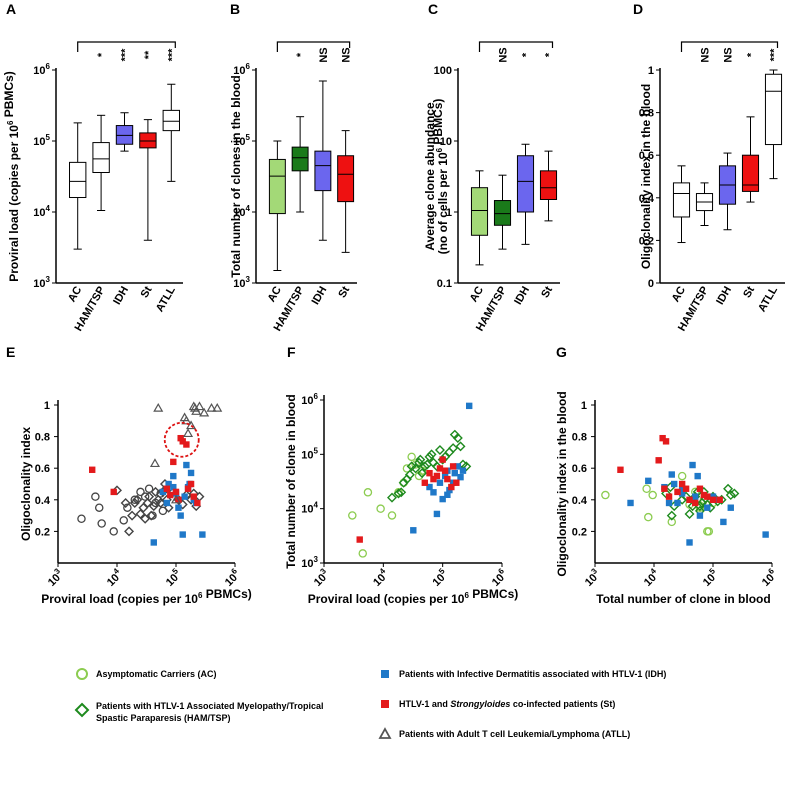 The height and width of the screenshot is (800, 806). Describe the element at coordinates (14, 203) in the screenshot. I see `label-part: Proviral load (copies per 10` at that location.